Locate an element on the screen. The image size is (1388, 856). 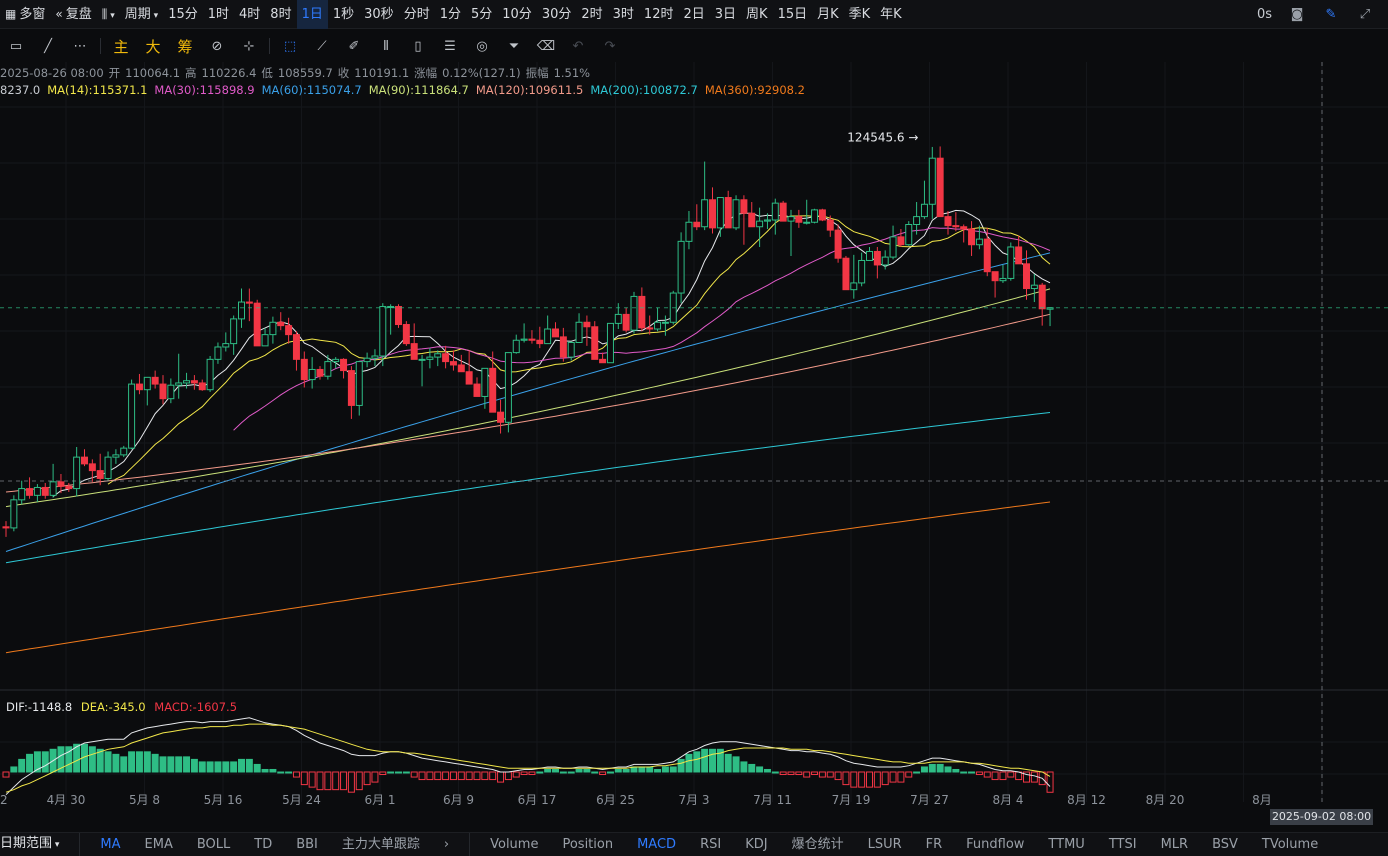
indicator-tab: TVolume is located at coordinates (1290, 844).